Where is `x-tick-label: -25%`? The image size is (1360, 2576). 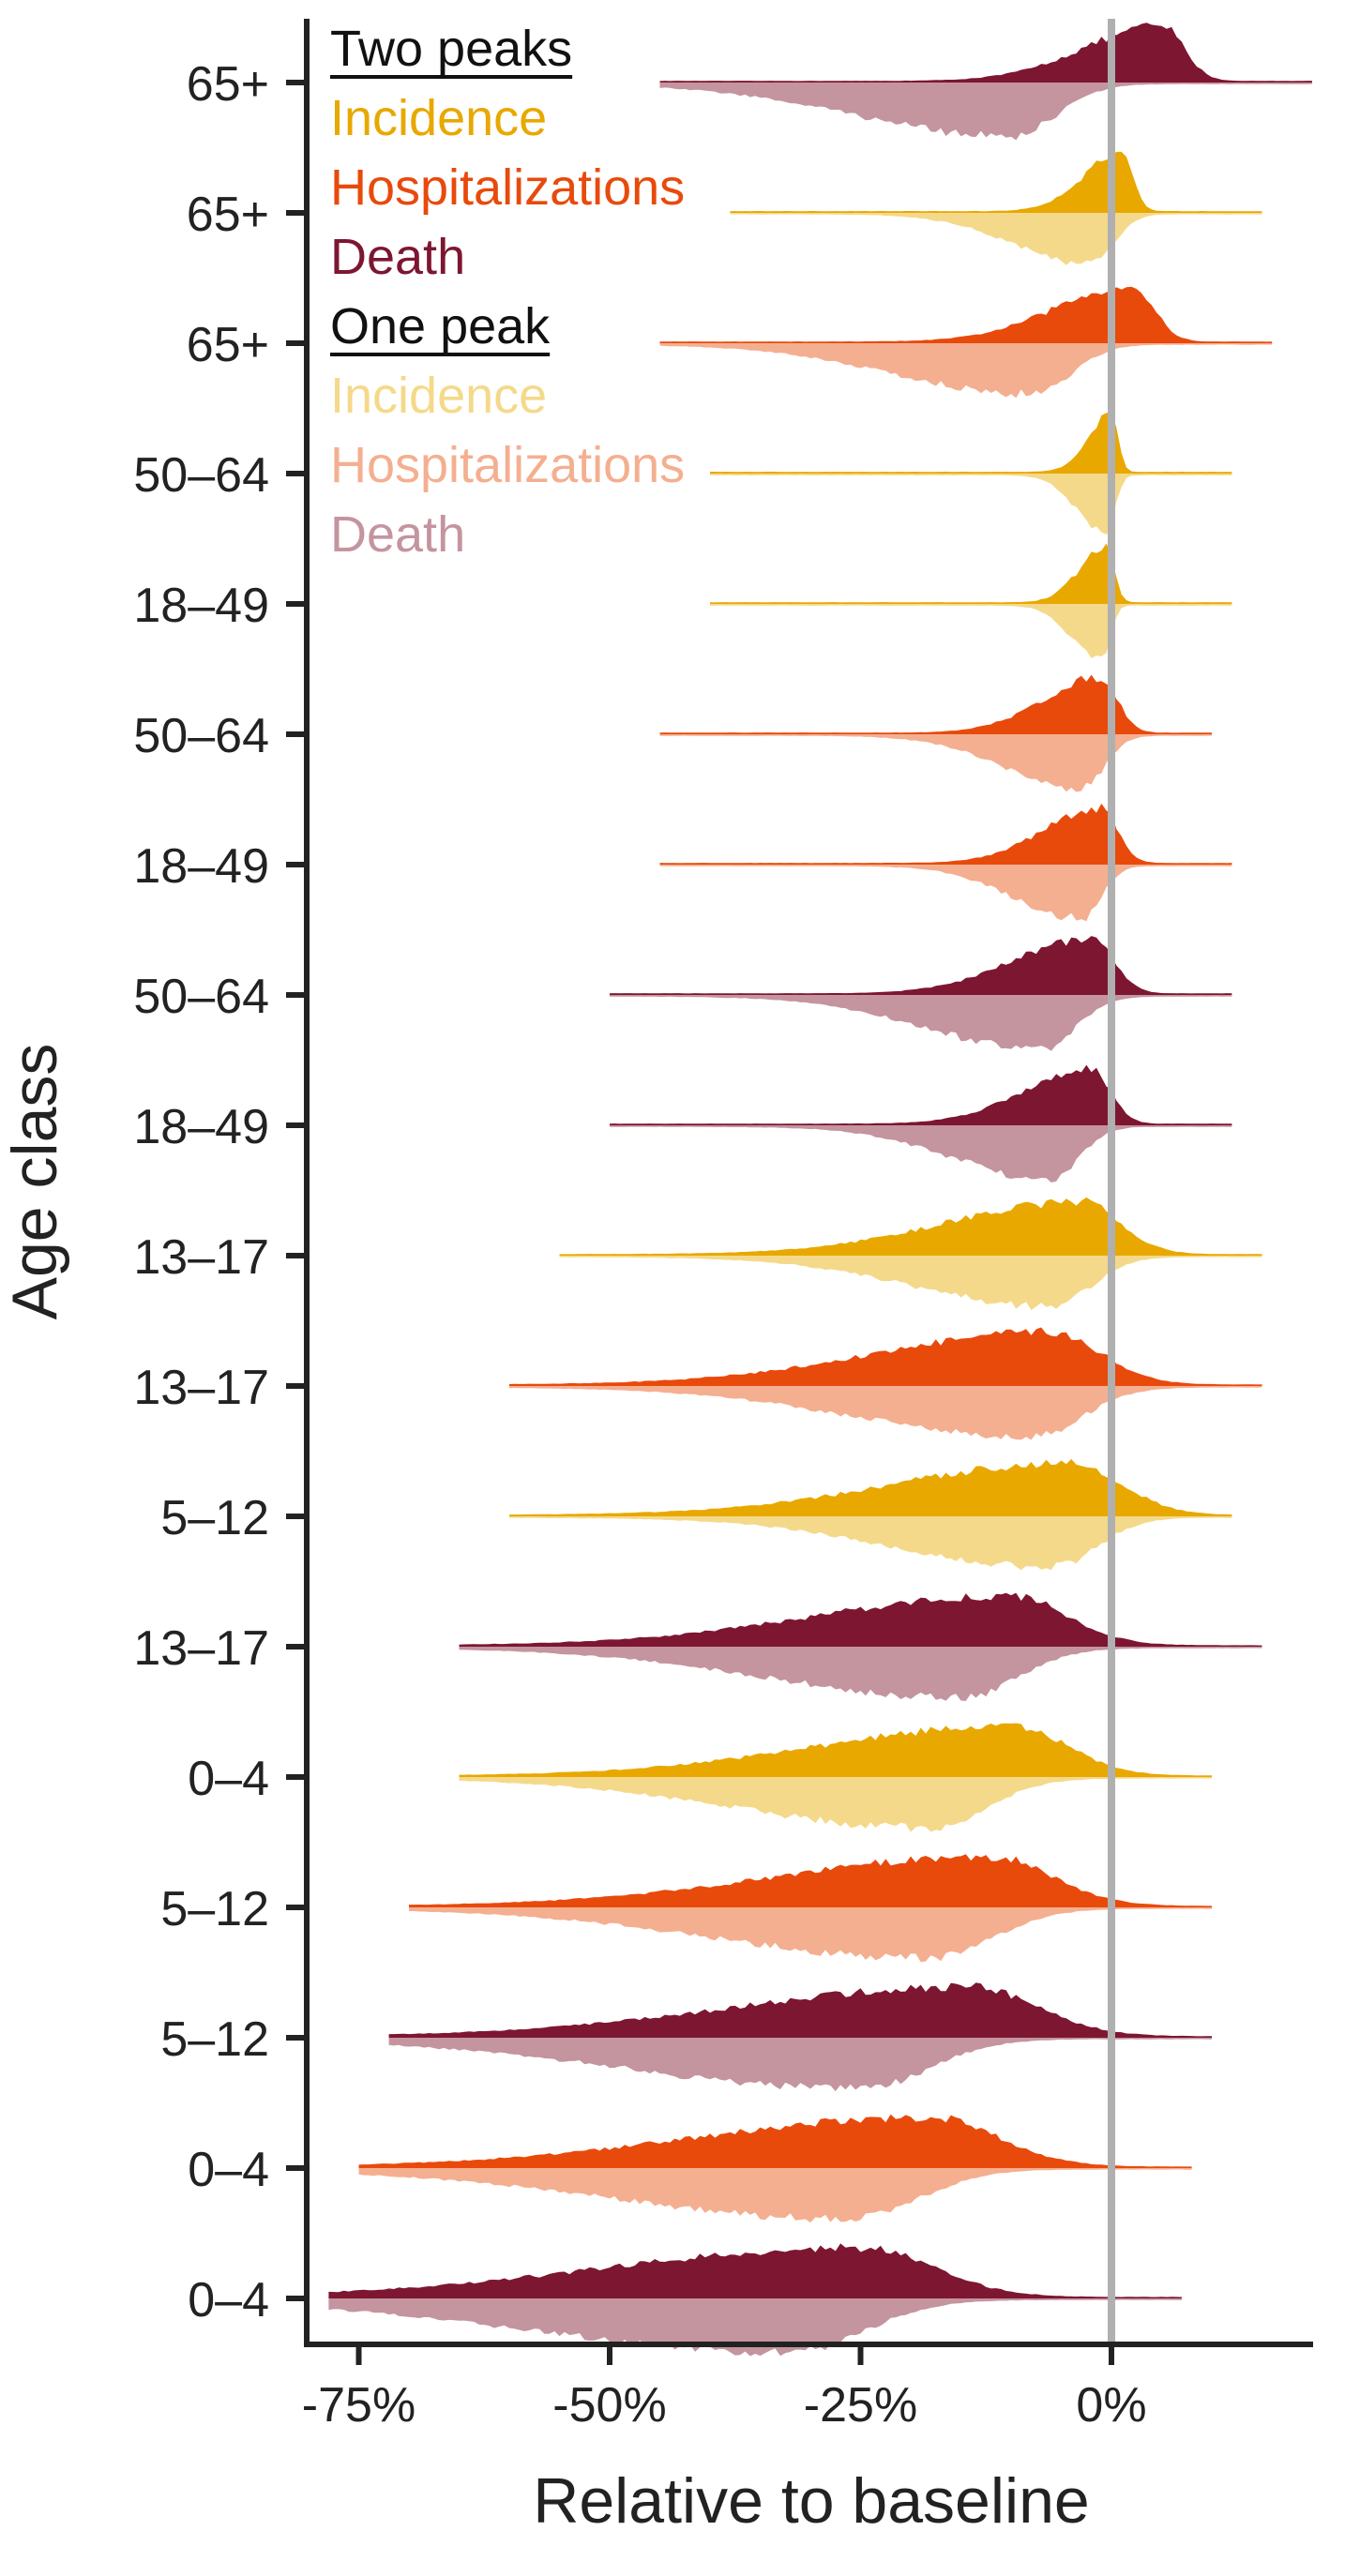
x-tick-label: -25% is located at coordinates (860, 2405).